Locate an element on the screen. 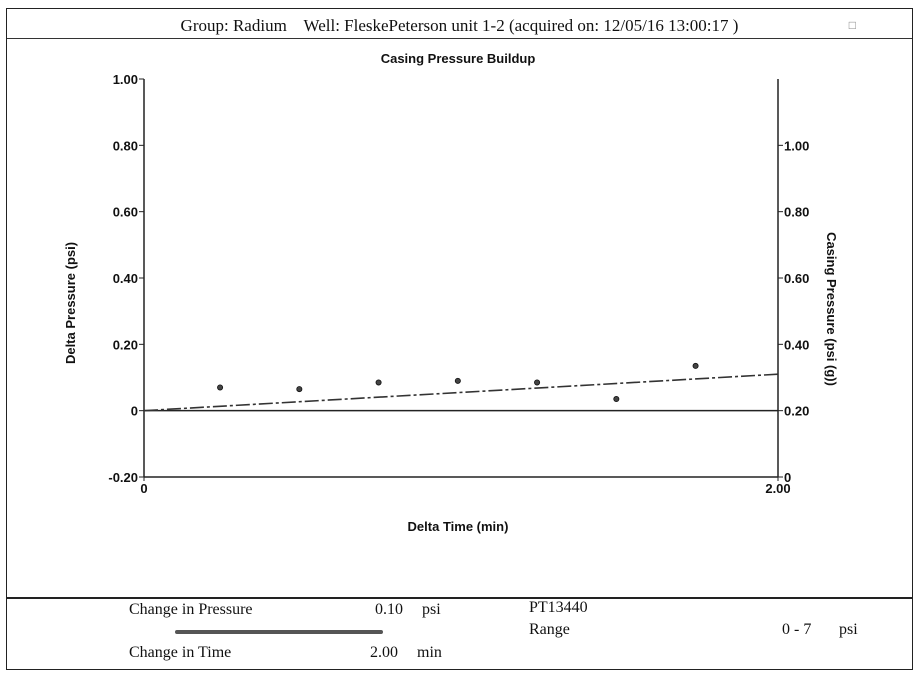 This screenshot has height=678, width=919. change-pressure-label: Change in Pressure is located at coordinates (191, 609).